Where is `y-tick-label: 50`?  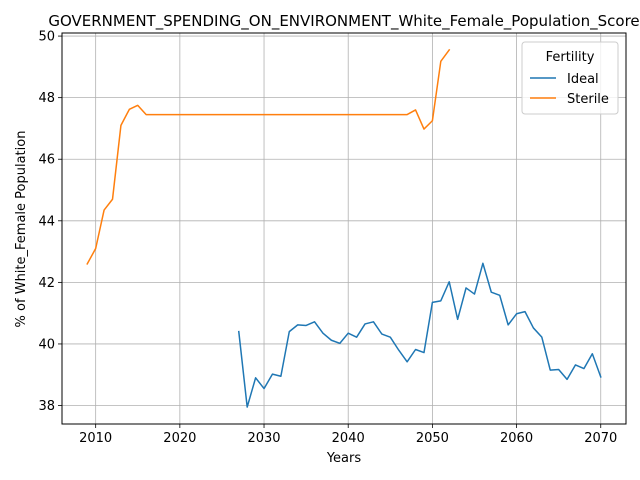 y-tick-label: 50 is located at coordinates (46, 37).